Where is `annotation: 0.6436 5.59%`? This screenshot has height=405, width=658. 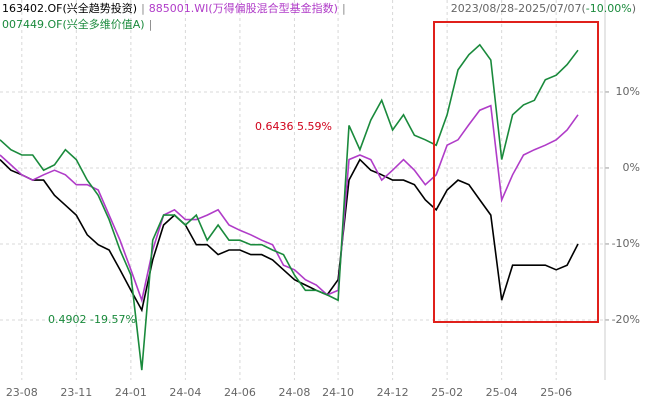 annotation: 0.6436 5.59% is located at coordinates (293, 126).